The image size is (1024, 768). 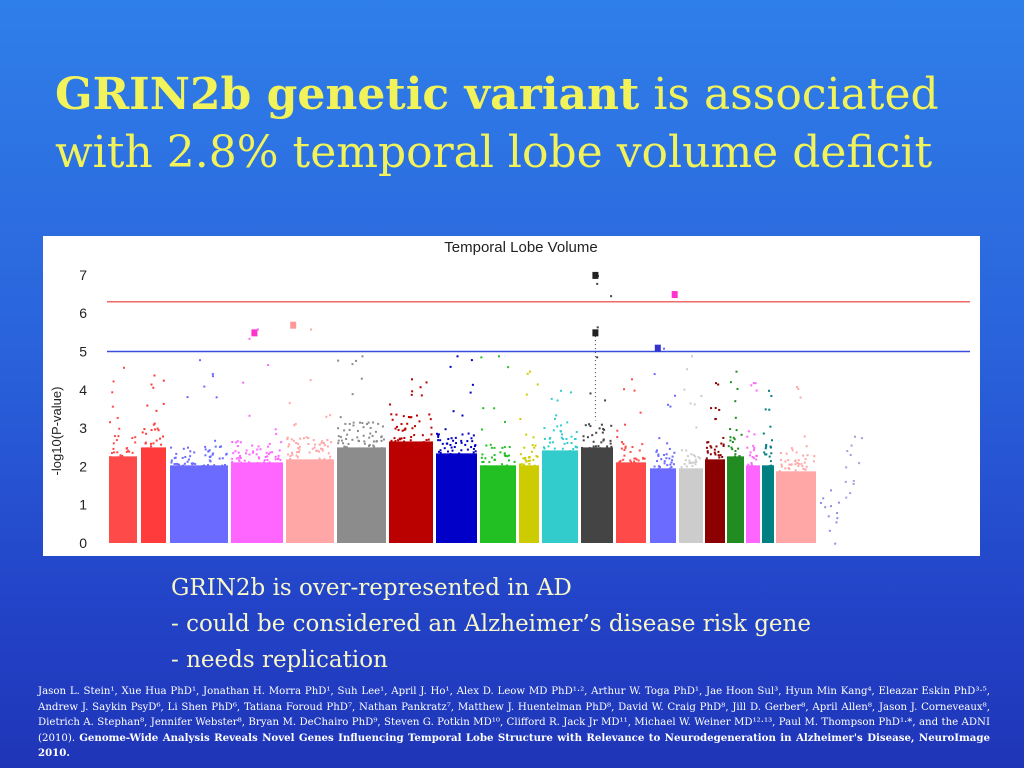 What do you see at coordinates (520, 247) in the screenshot?
I see `chart-title: Temporal Lobe Volume` at bounding box center [520, 247].